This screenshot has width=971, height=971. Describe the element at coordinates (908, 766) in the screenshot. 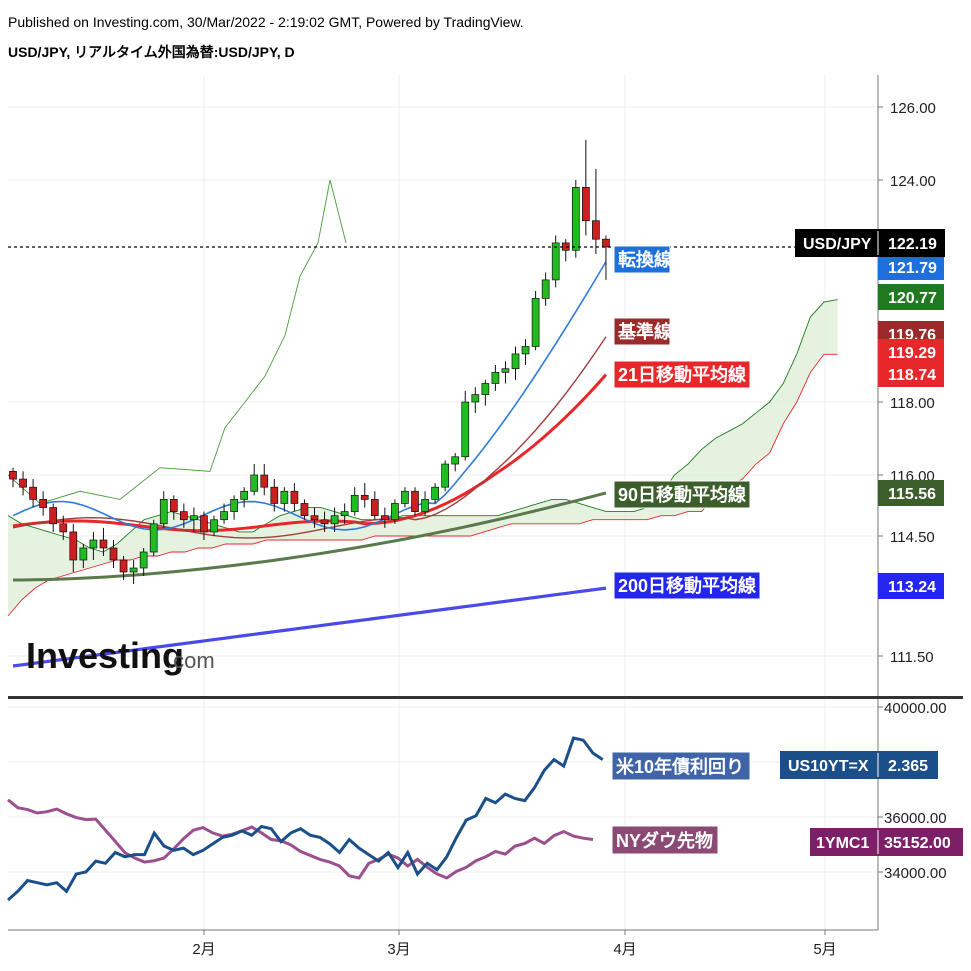

I see `axis-badge-value: 2.365` at that location.